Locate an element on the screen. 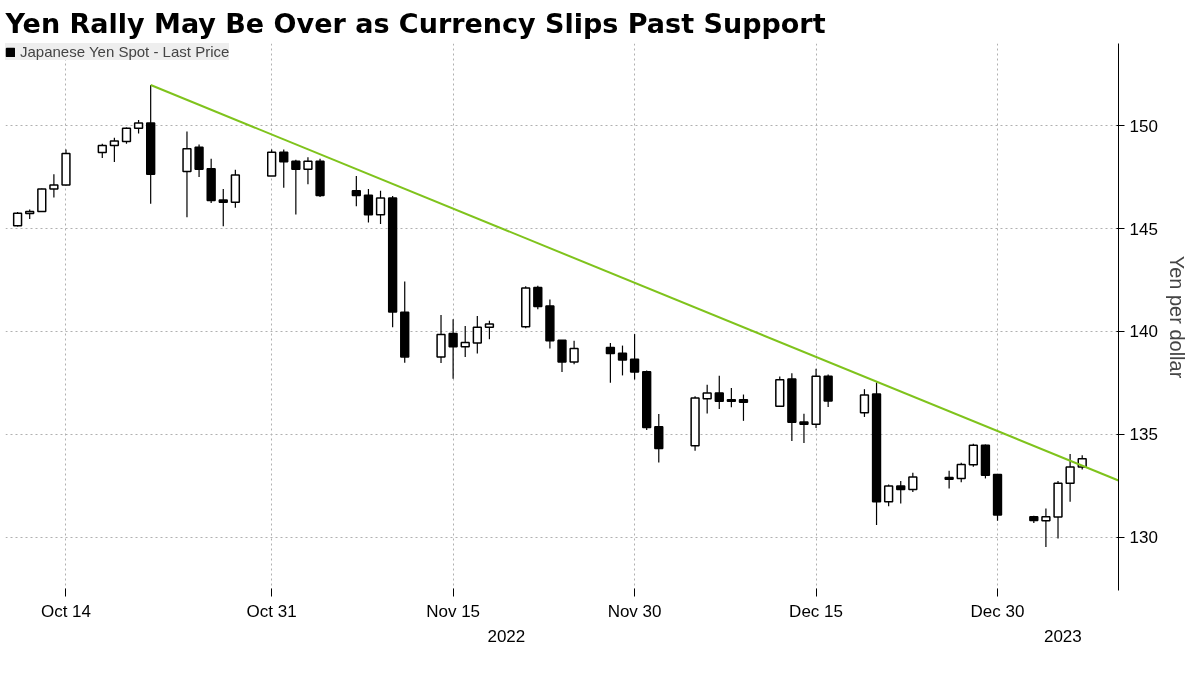 The height and width of the screenshot is (675, 1200). y-tick-label: 145 is located at coordinates (1143, 229).